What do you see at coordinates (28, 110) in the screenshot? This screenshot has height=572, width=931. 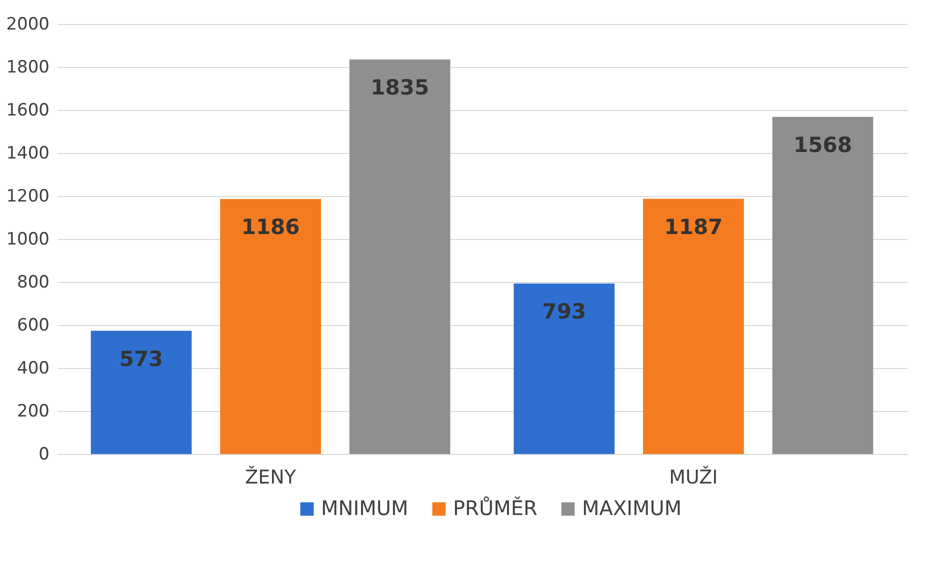 I see `y-tick-label: 1600` at bounding box center [28, 110].